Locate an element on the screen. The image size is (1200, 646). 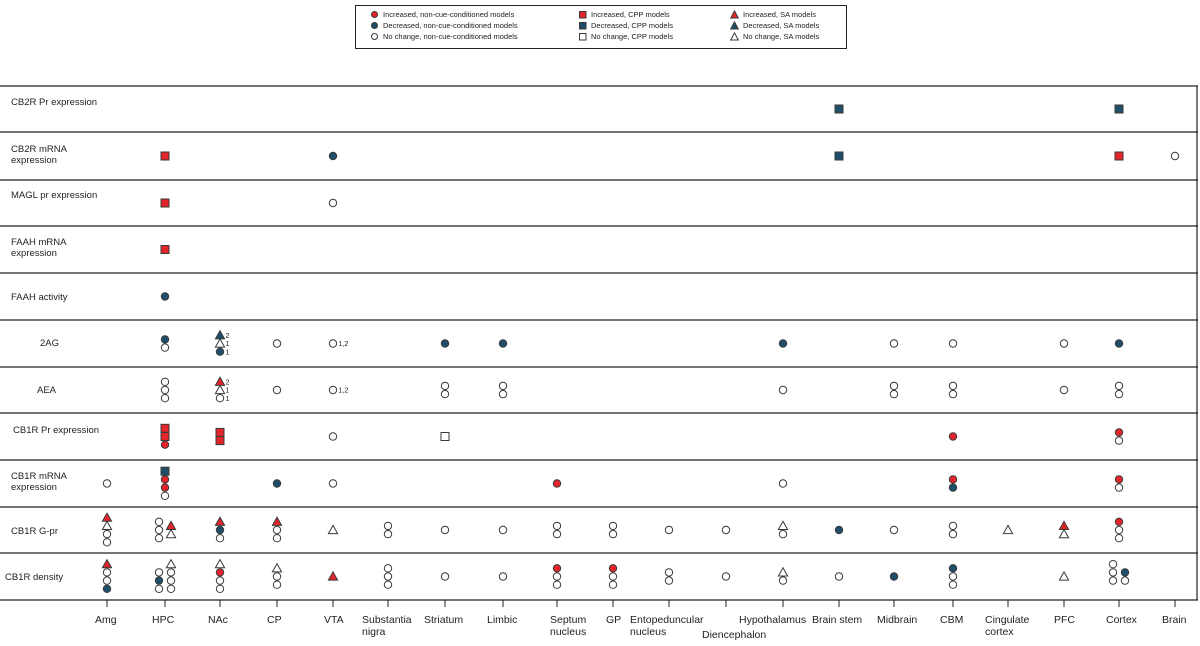
column-label-vta: VTA is located at coordinates (334, 620).